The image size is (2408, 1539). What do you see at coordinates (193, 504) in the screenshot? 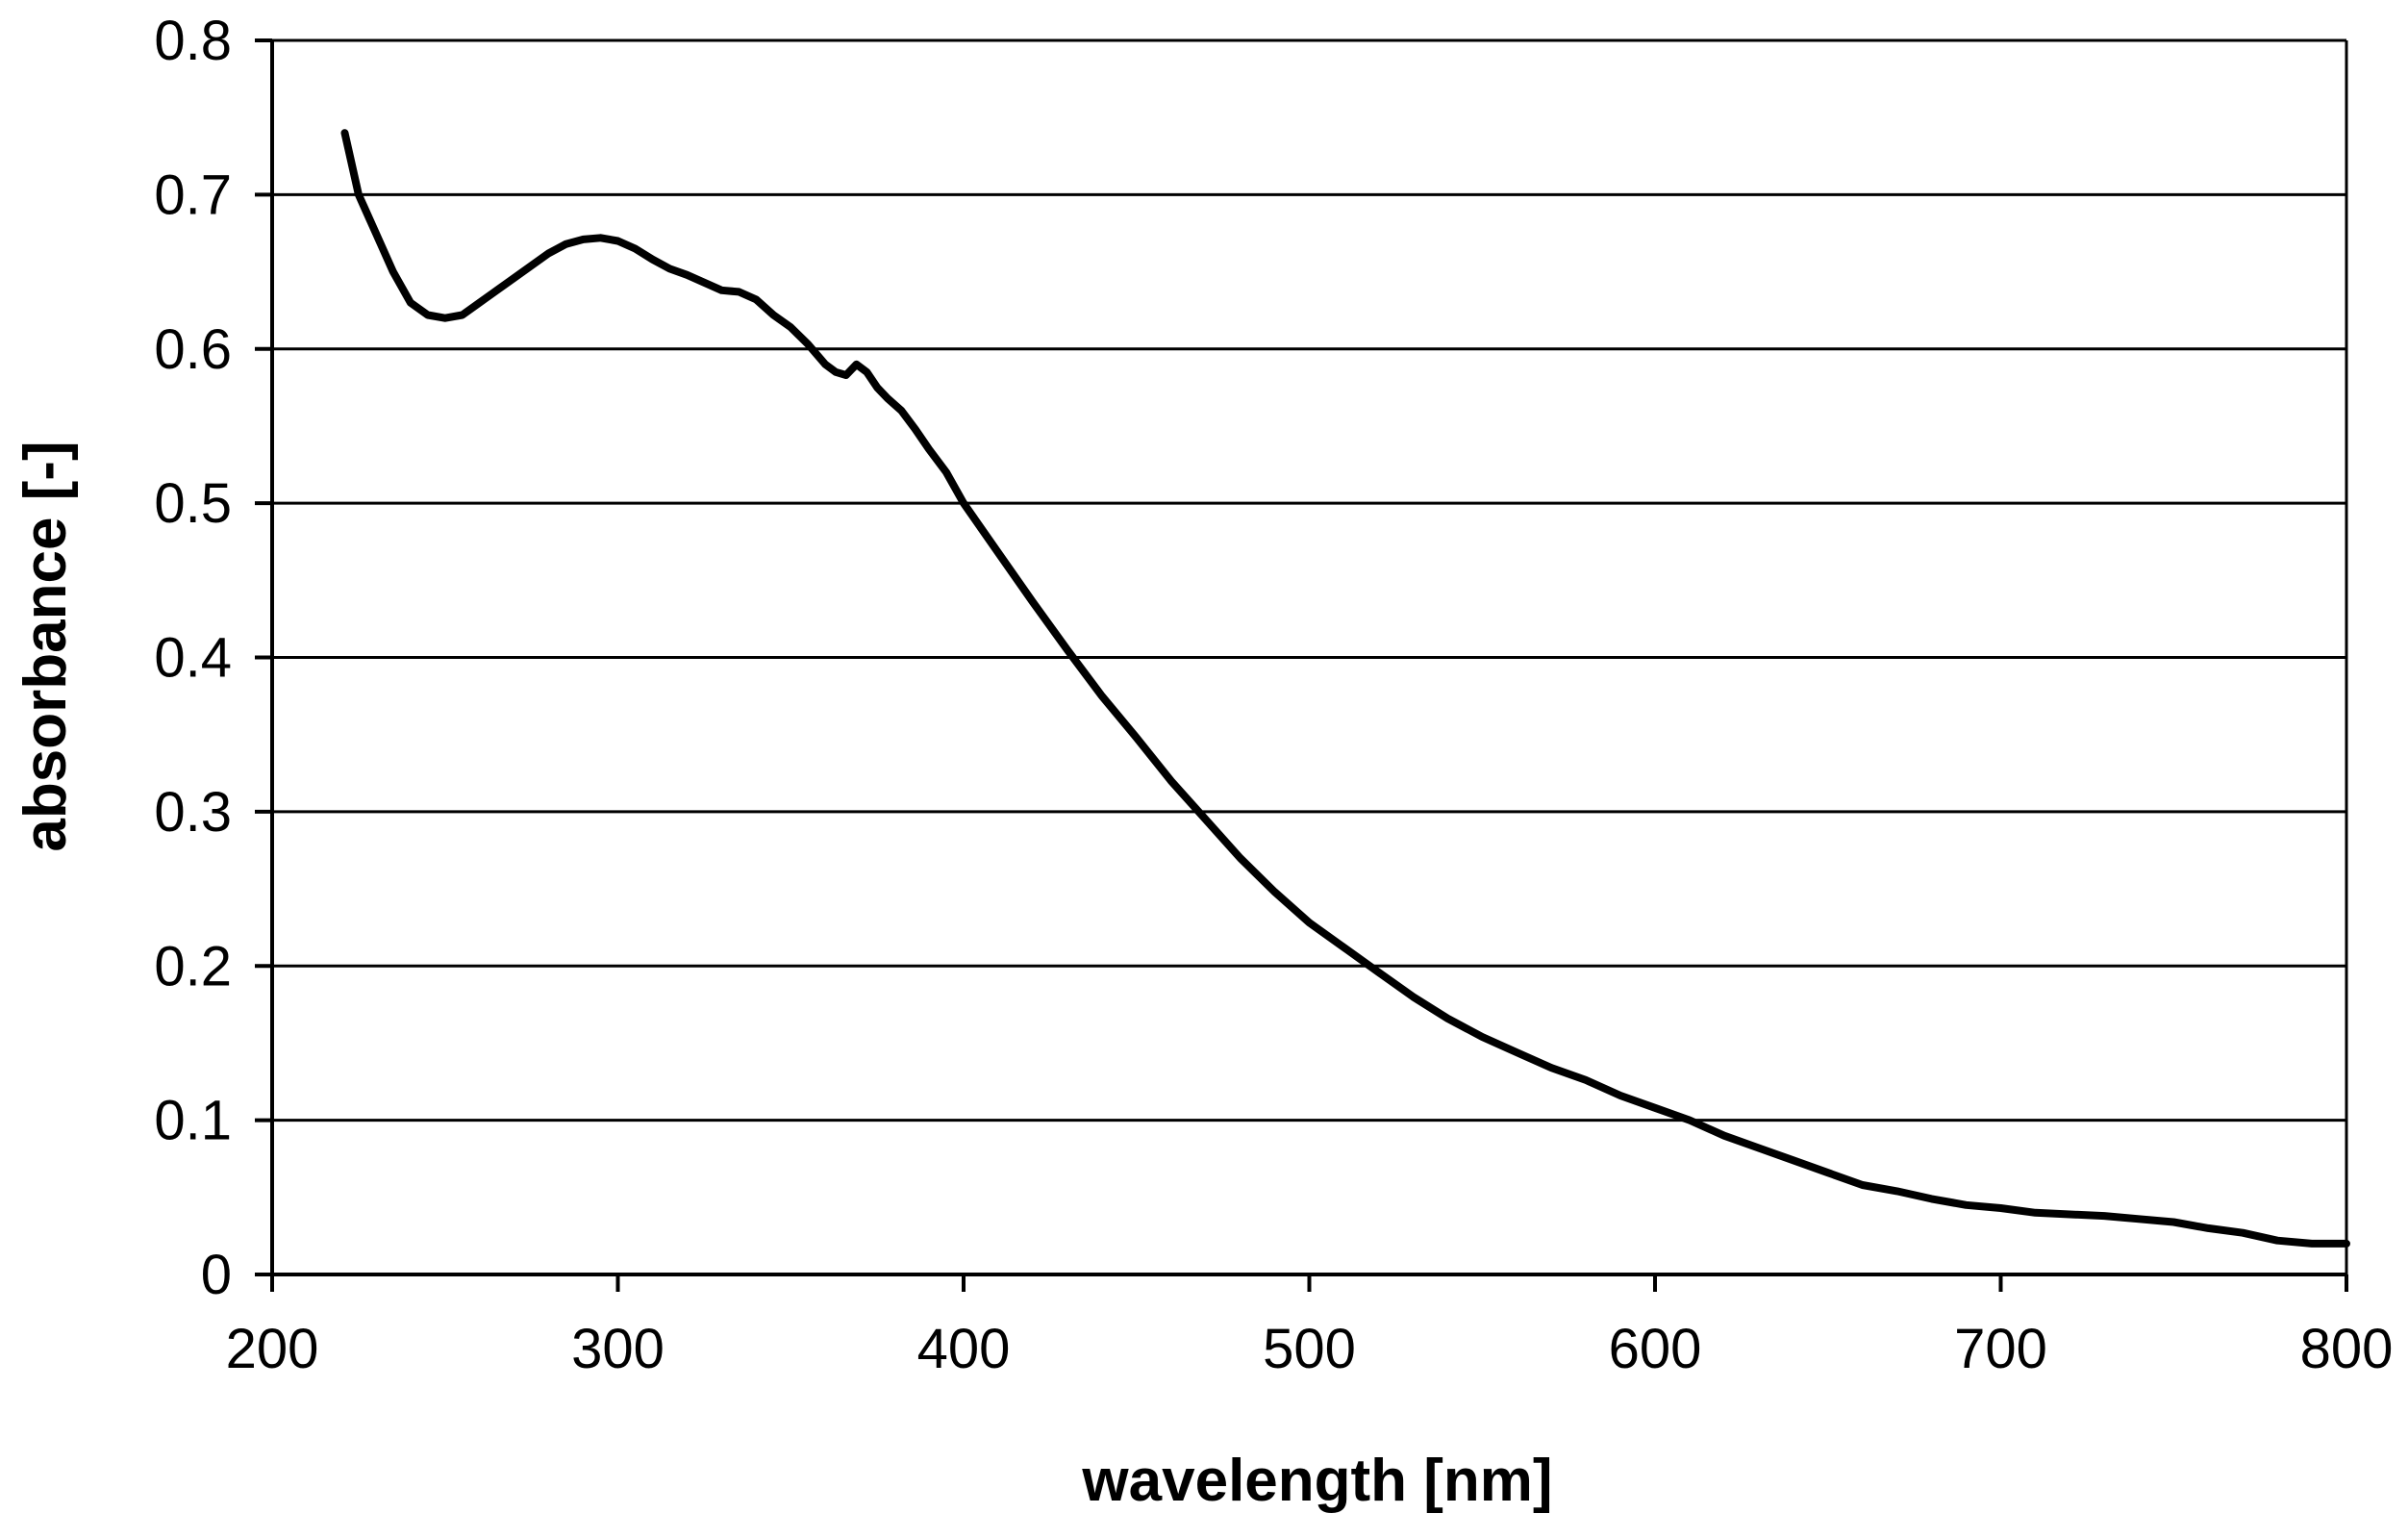
I see `y-tick-label-5: 0.5` at bounding box center [193, 504].